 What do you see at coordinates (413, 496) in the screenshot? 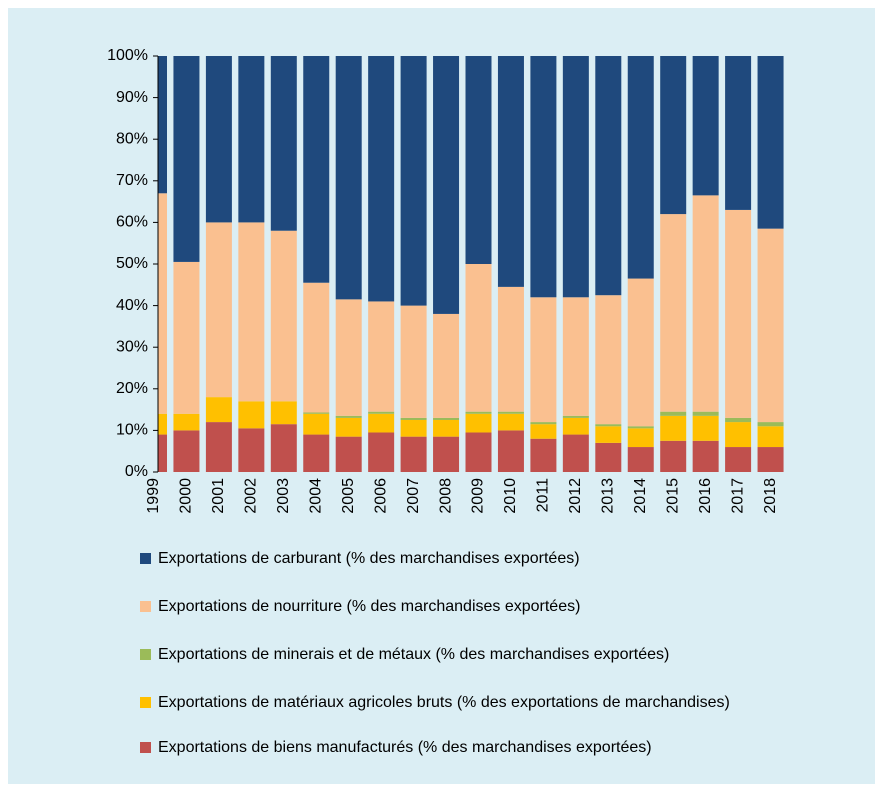
I see `x-tick-label: 2007` at bounding box center [413, 496].